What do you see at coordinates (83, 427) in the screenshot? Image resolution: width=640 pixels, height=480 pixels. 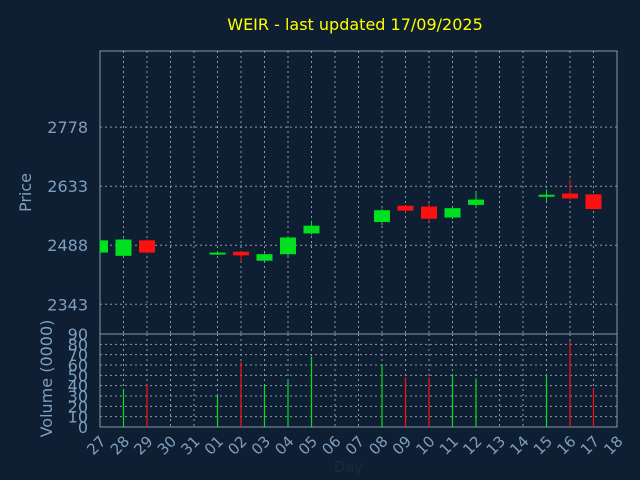 I see `volume-tick-label: 0` at bounding box center [83, 427].